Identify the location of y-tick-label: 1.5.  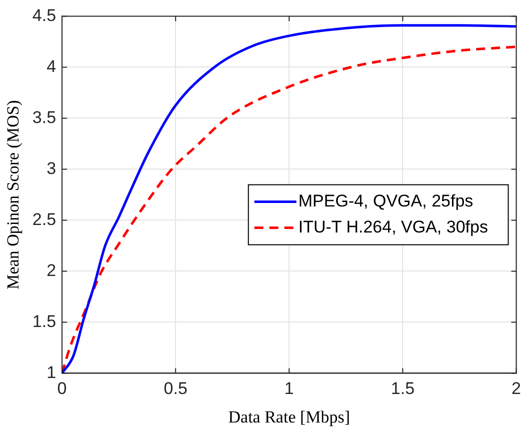
(44, 321).